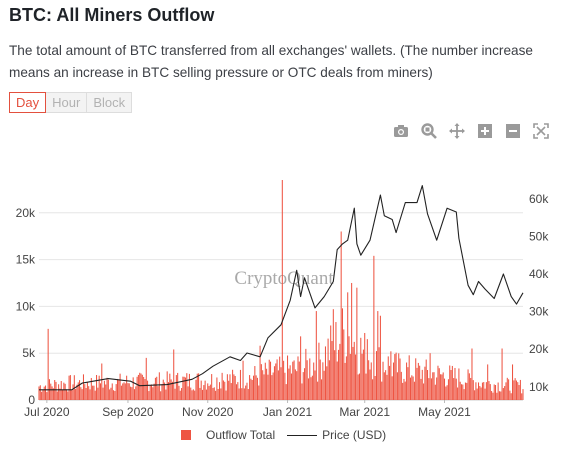 The height and width of the screenshot is (459, 569). I want to click on interval-tab-day: Day, so click(28, 102).